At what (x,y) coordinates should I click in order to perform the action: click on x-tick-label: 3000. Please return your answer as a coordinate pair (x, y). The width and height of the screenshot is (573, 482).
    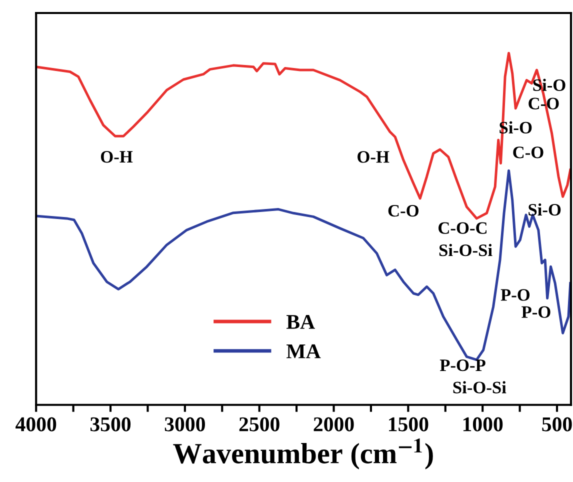
    Looking at the image, I should click on (184, 424).